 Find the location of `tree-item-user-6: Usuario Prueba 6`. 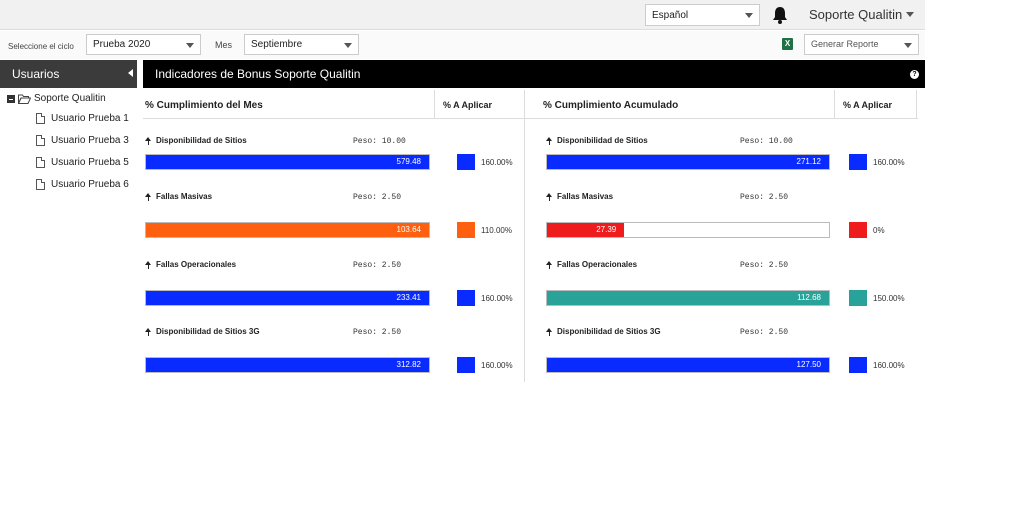

tree-item-user-6: Usuario Prueba 6 is located at coordinates (82, 184).